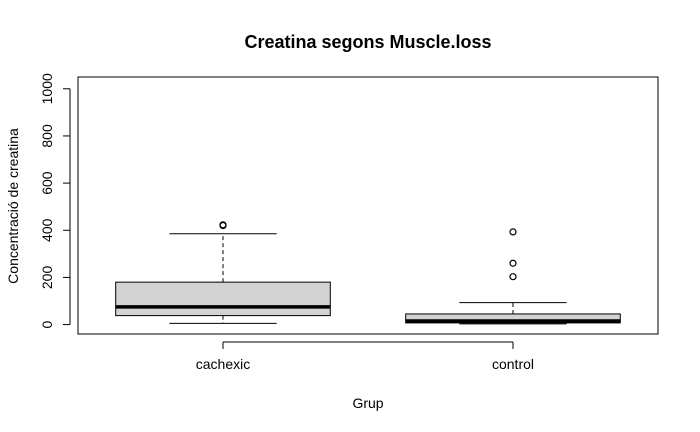 This screenshot has width=700, height=432. What do you see at coordinates (367, 403) in the screenshot?
I see `x-axis-label: Grup` at bounding box center [367, 403].